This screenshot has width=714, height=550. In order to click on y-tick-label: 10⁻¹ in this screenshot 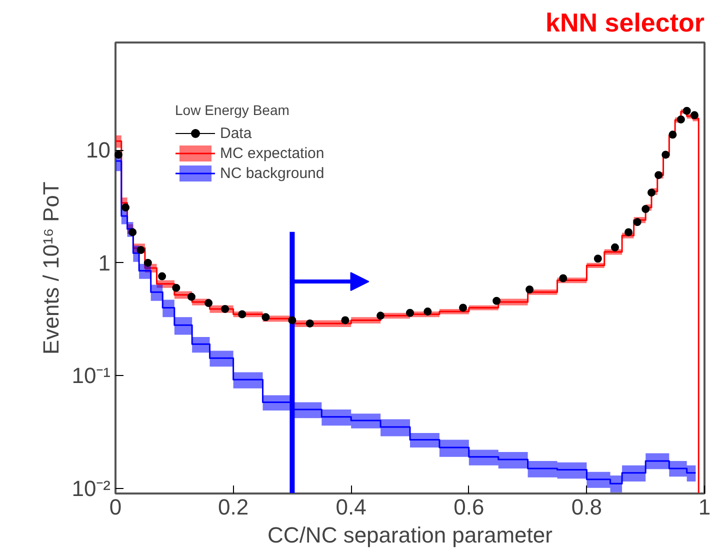, I will do `click(91, 375)`.